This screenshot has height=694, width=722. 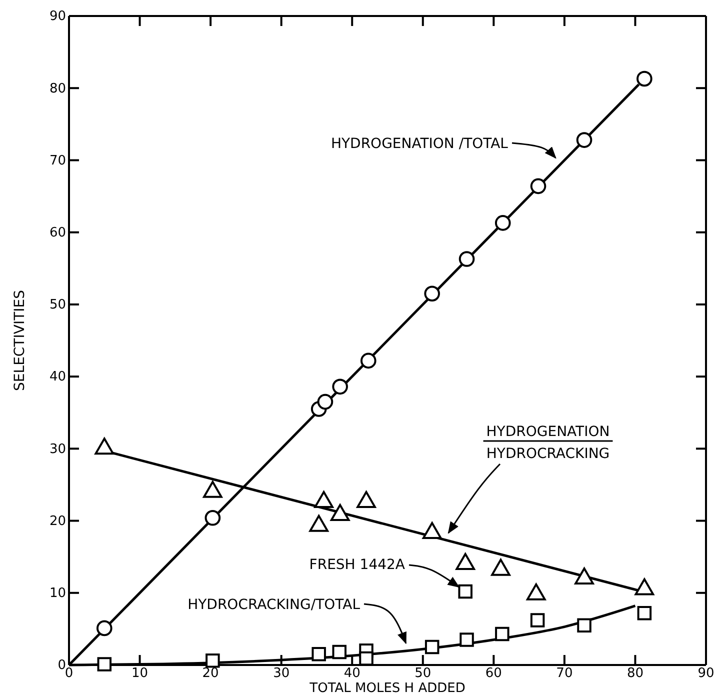 I want to click on y-tick-label: 30, so click(x=57, y=449).